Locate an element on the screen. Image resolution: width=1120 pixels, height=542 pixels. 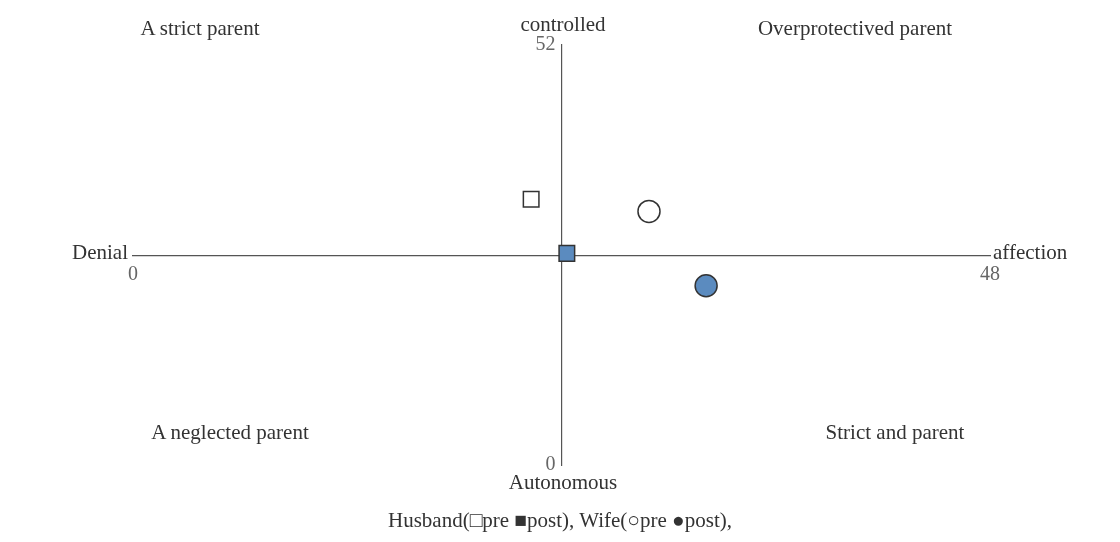
text: affection is located at coordinates (1031, 252).